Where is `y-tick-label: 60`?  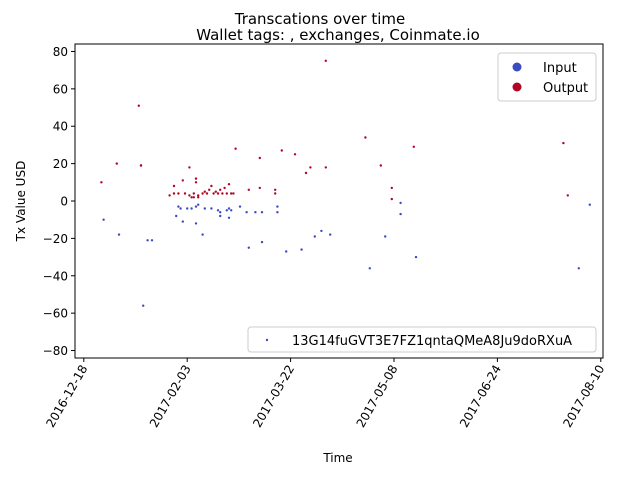
y-tick-label: 60 is located at coordinates (60, 89).